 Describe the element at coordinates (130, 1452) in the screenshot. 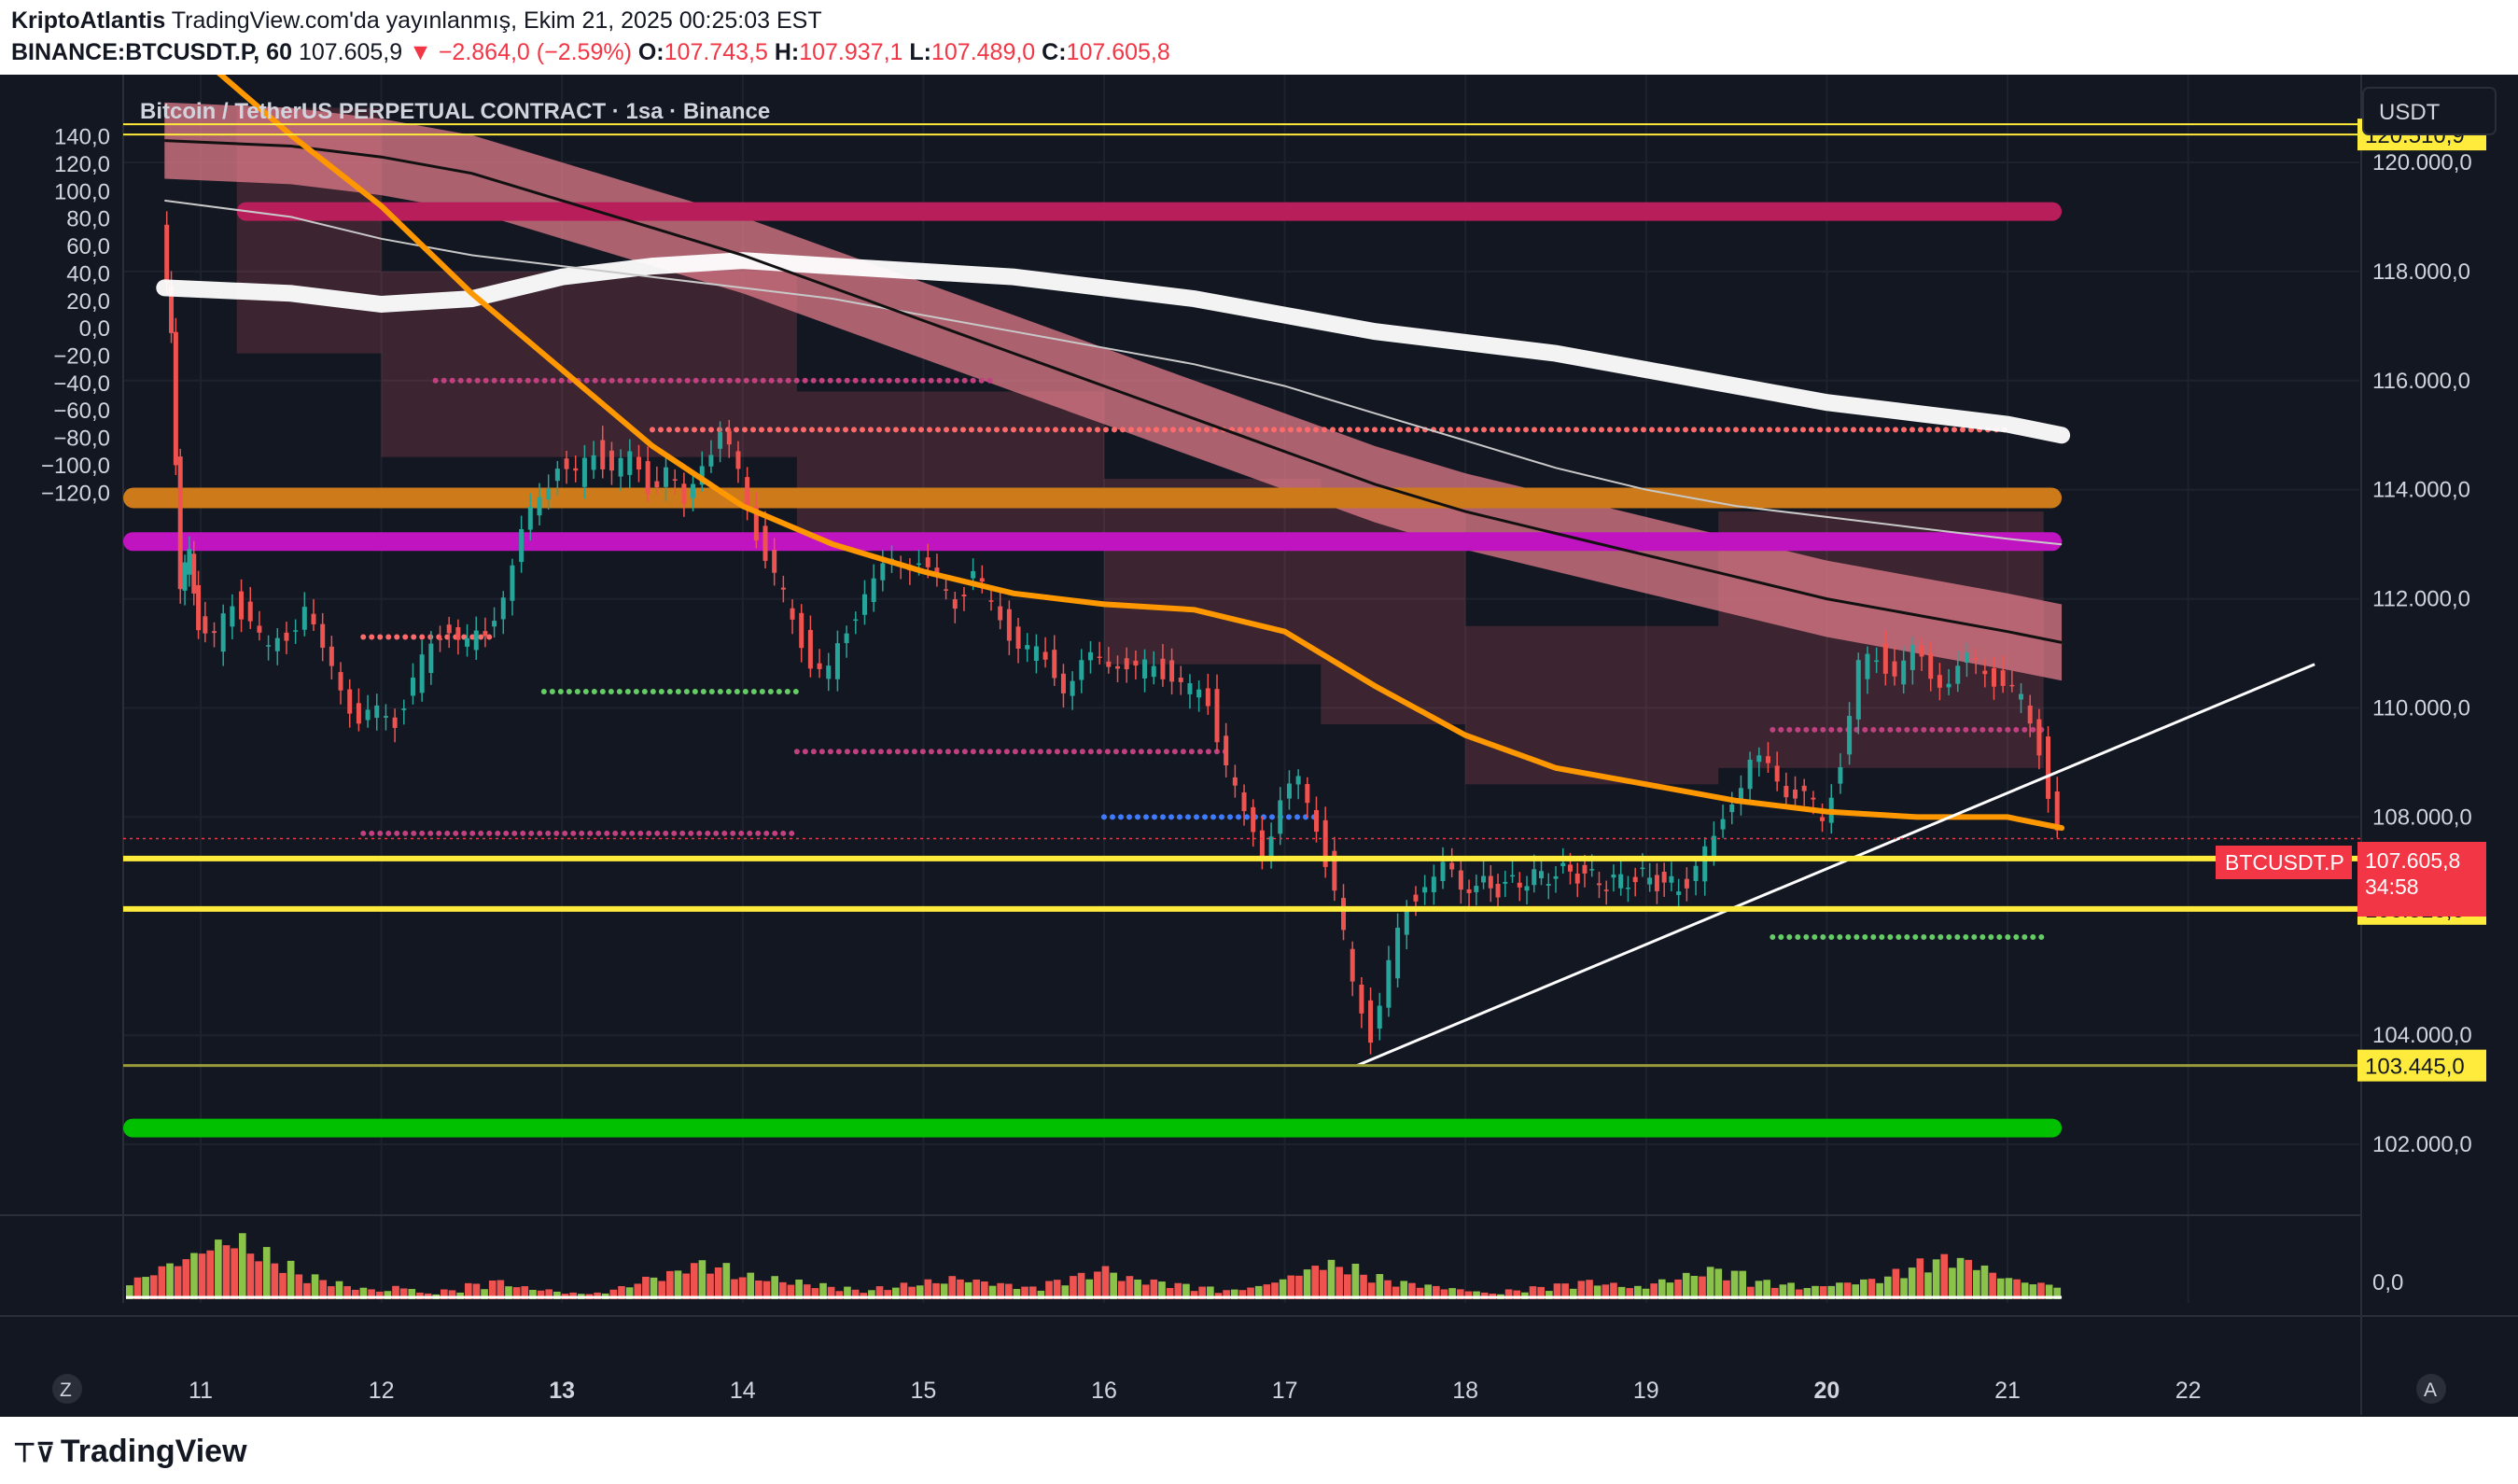

I see `tradingview-logo: ⊤⊽ TradingView` at that location.